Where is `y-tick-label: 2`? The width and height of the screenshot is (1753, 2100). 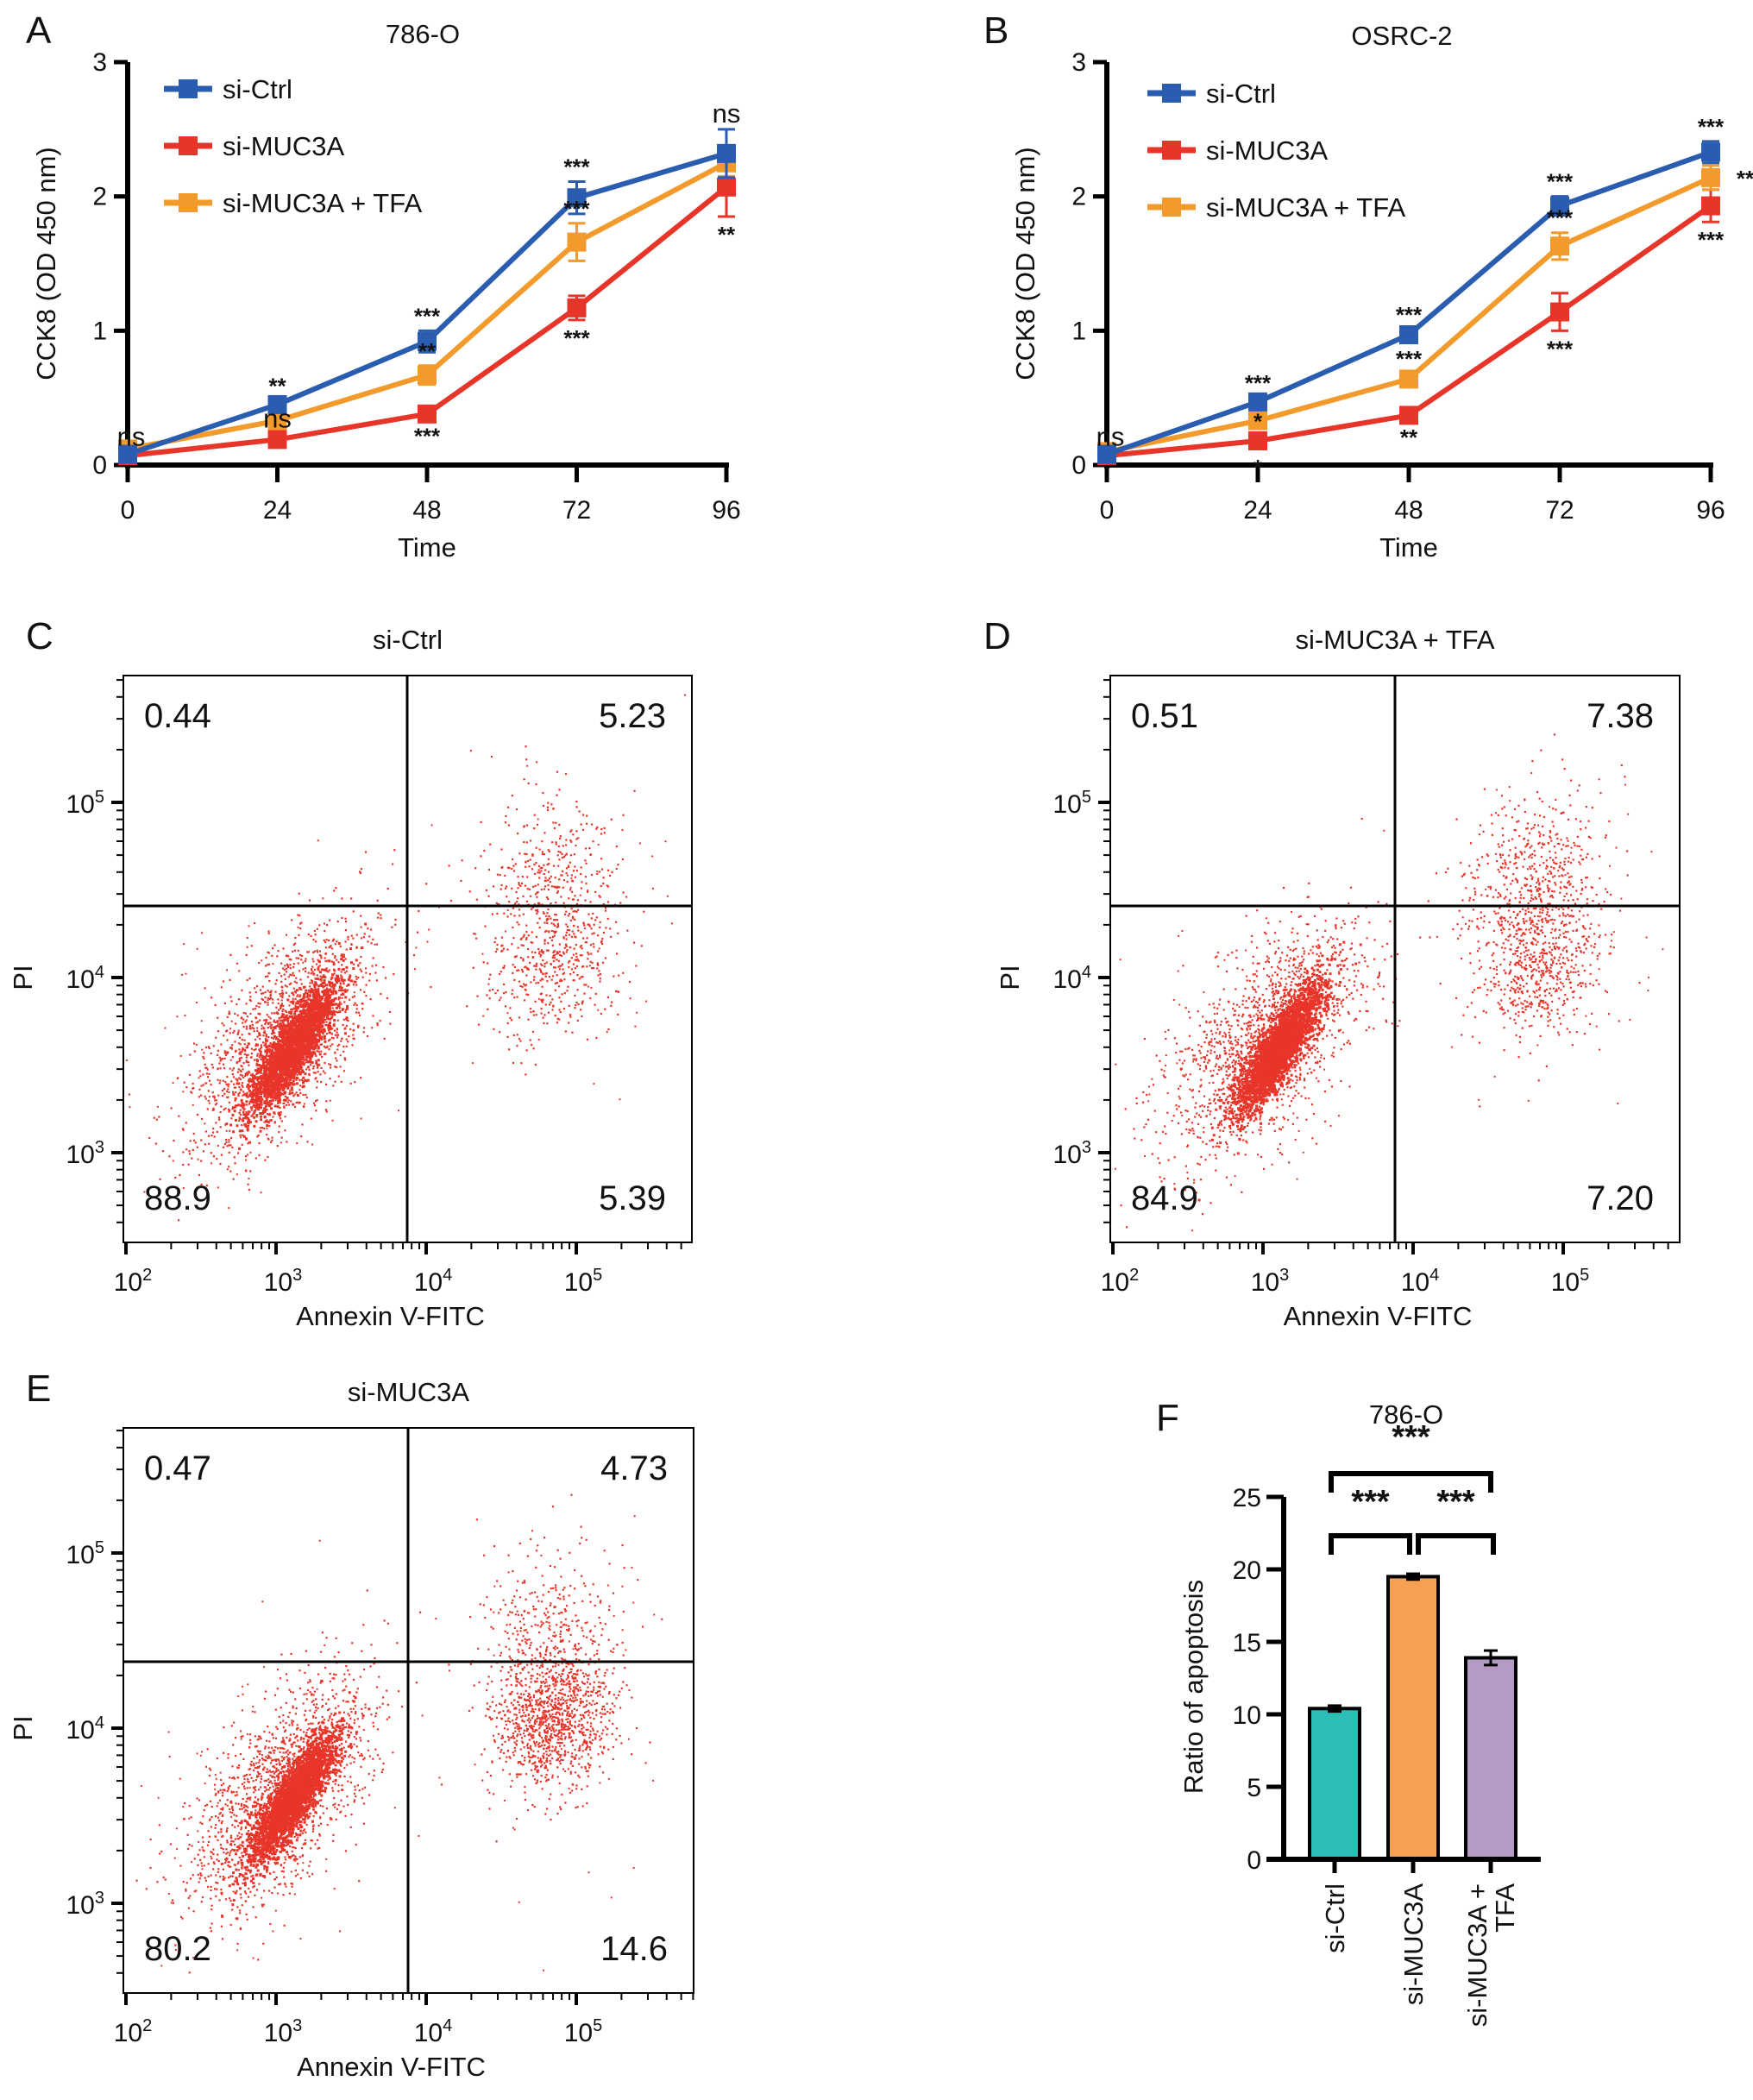
y-tick-label: 2 is located at coordinates (1078, 197).